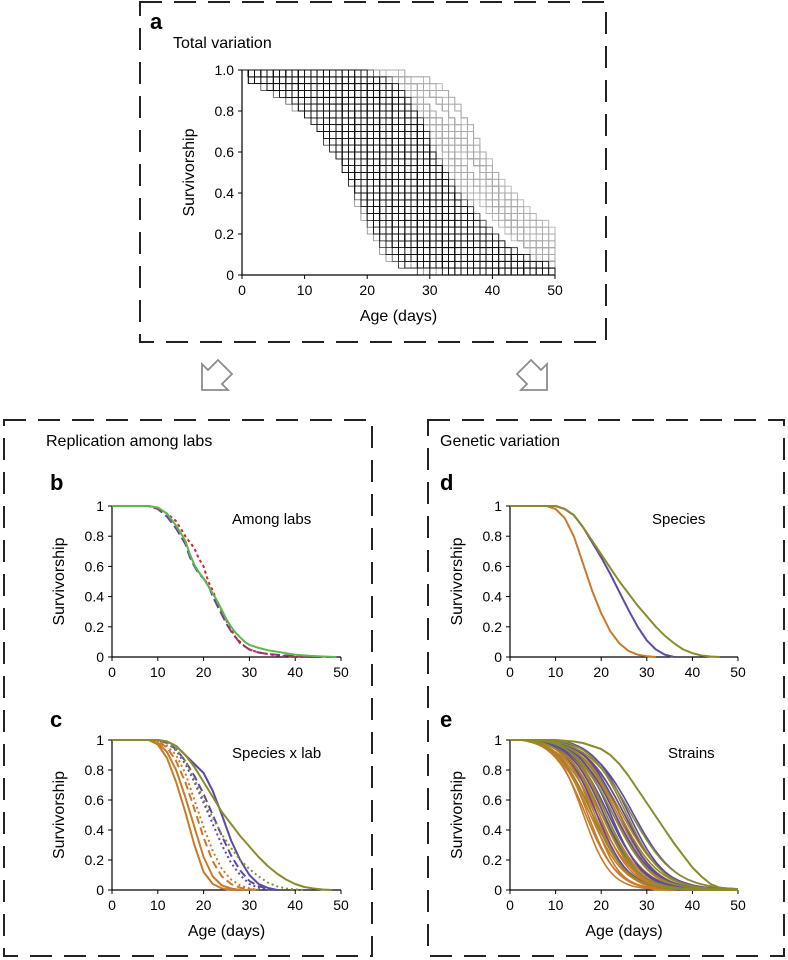 This screenshot has width=788, height=960. I want to click on panel-inner-title: Among labs, so click(271, 519).